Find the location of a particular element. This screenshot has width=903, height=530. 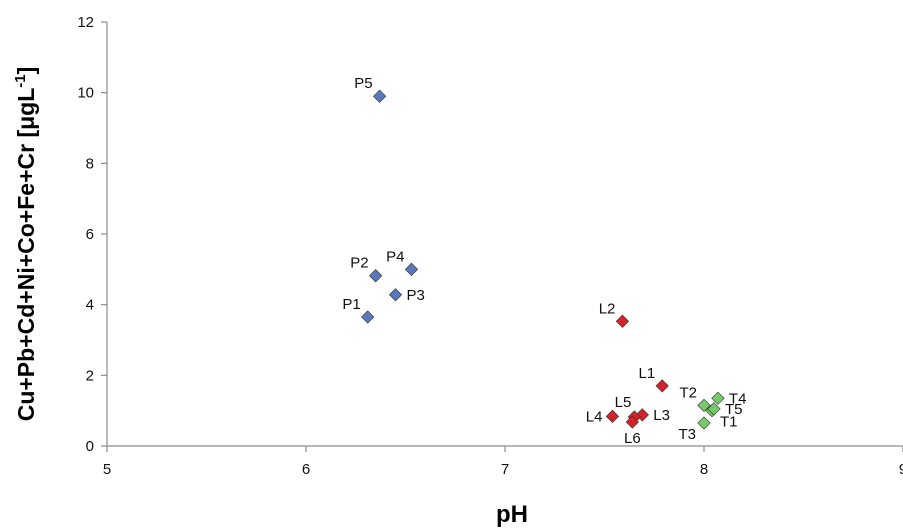

y-tick-label: 6 is located at coordinates (90, 234).